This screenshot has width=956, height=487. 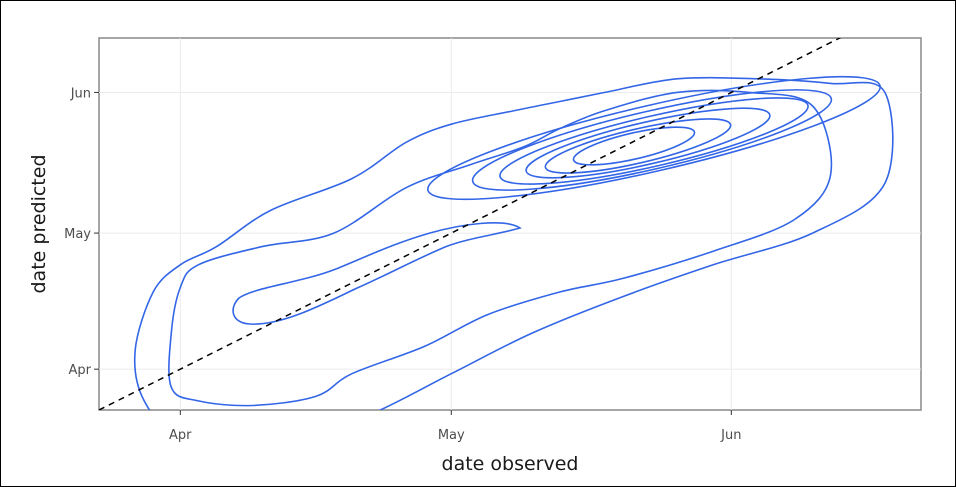 I want to click on y-tick-label: Apr, so click(x=80, y=370).